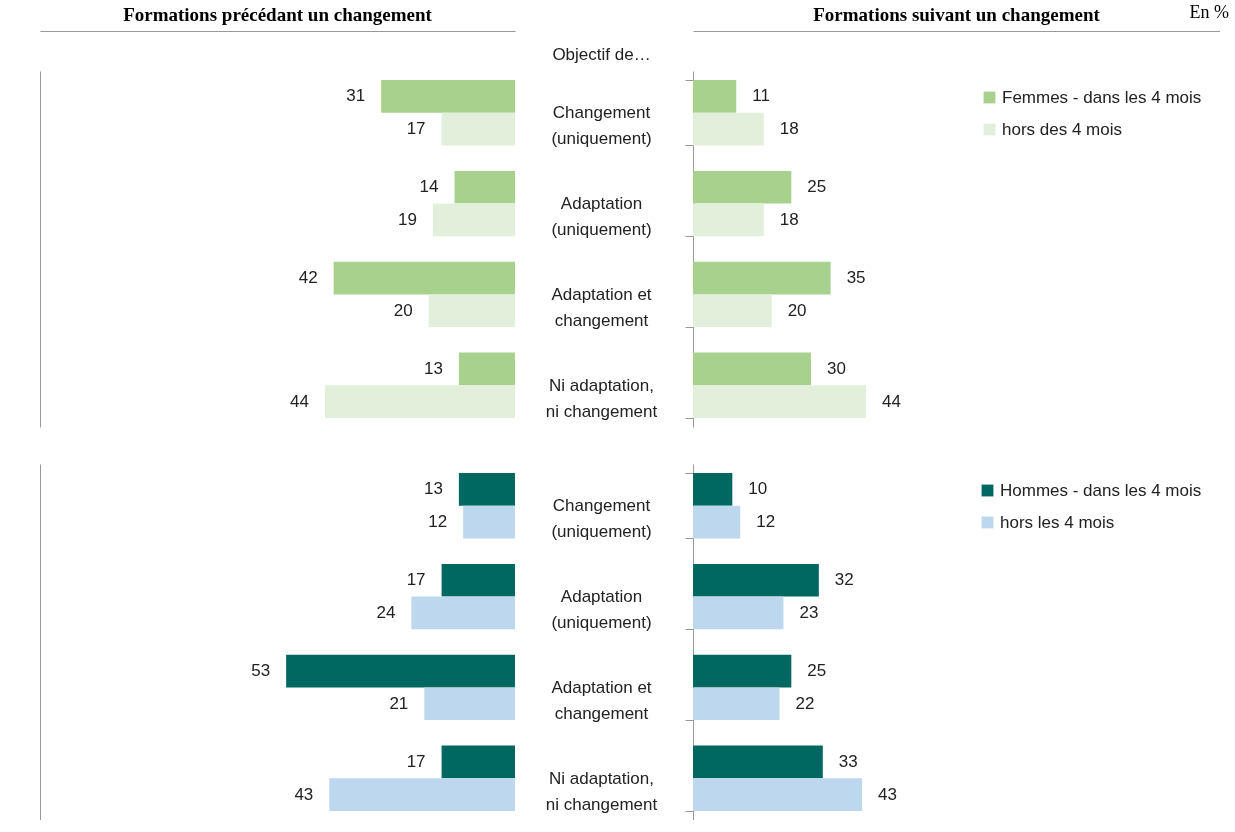 The image size is (1235, 832). Describe the element at coordinates (805, 703) in the screenshot. I see `data-label: 22` at that location.